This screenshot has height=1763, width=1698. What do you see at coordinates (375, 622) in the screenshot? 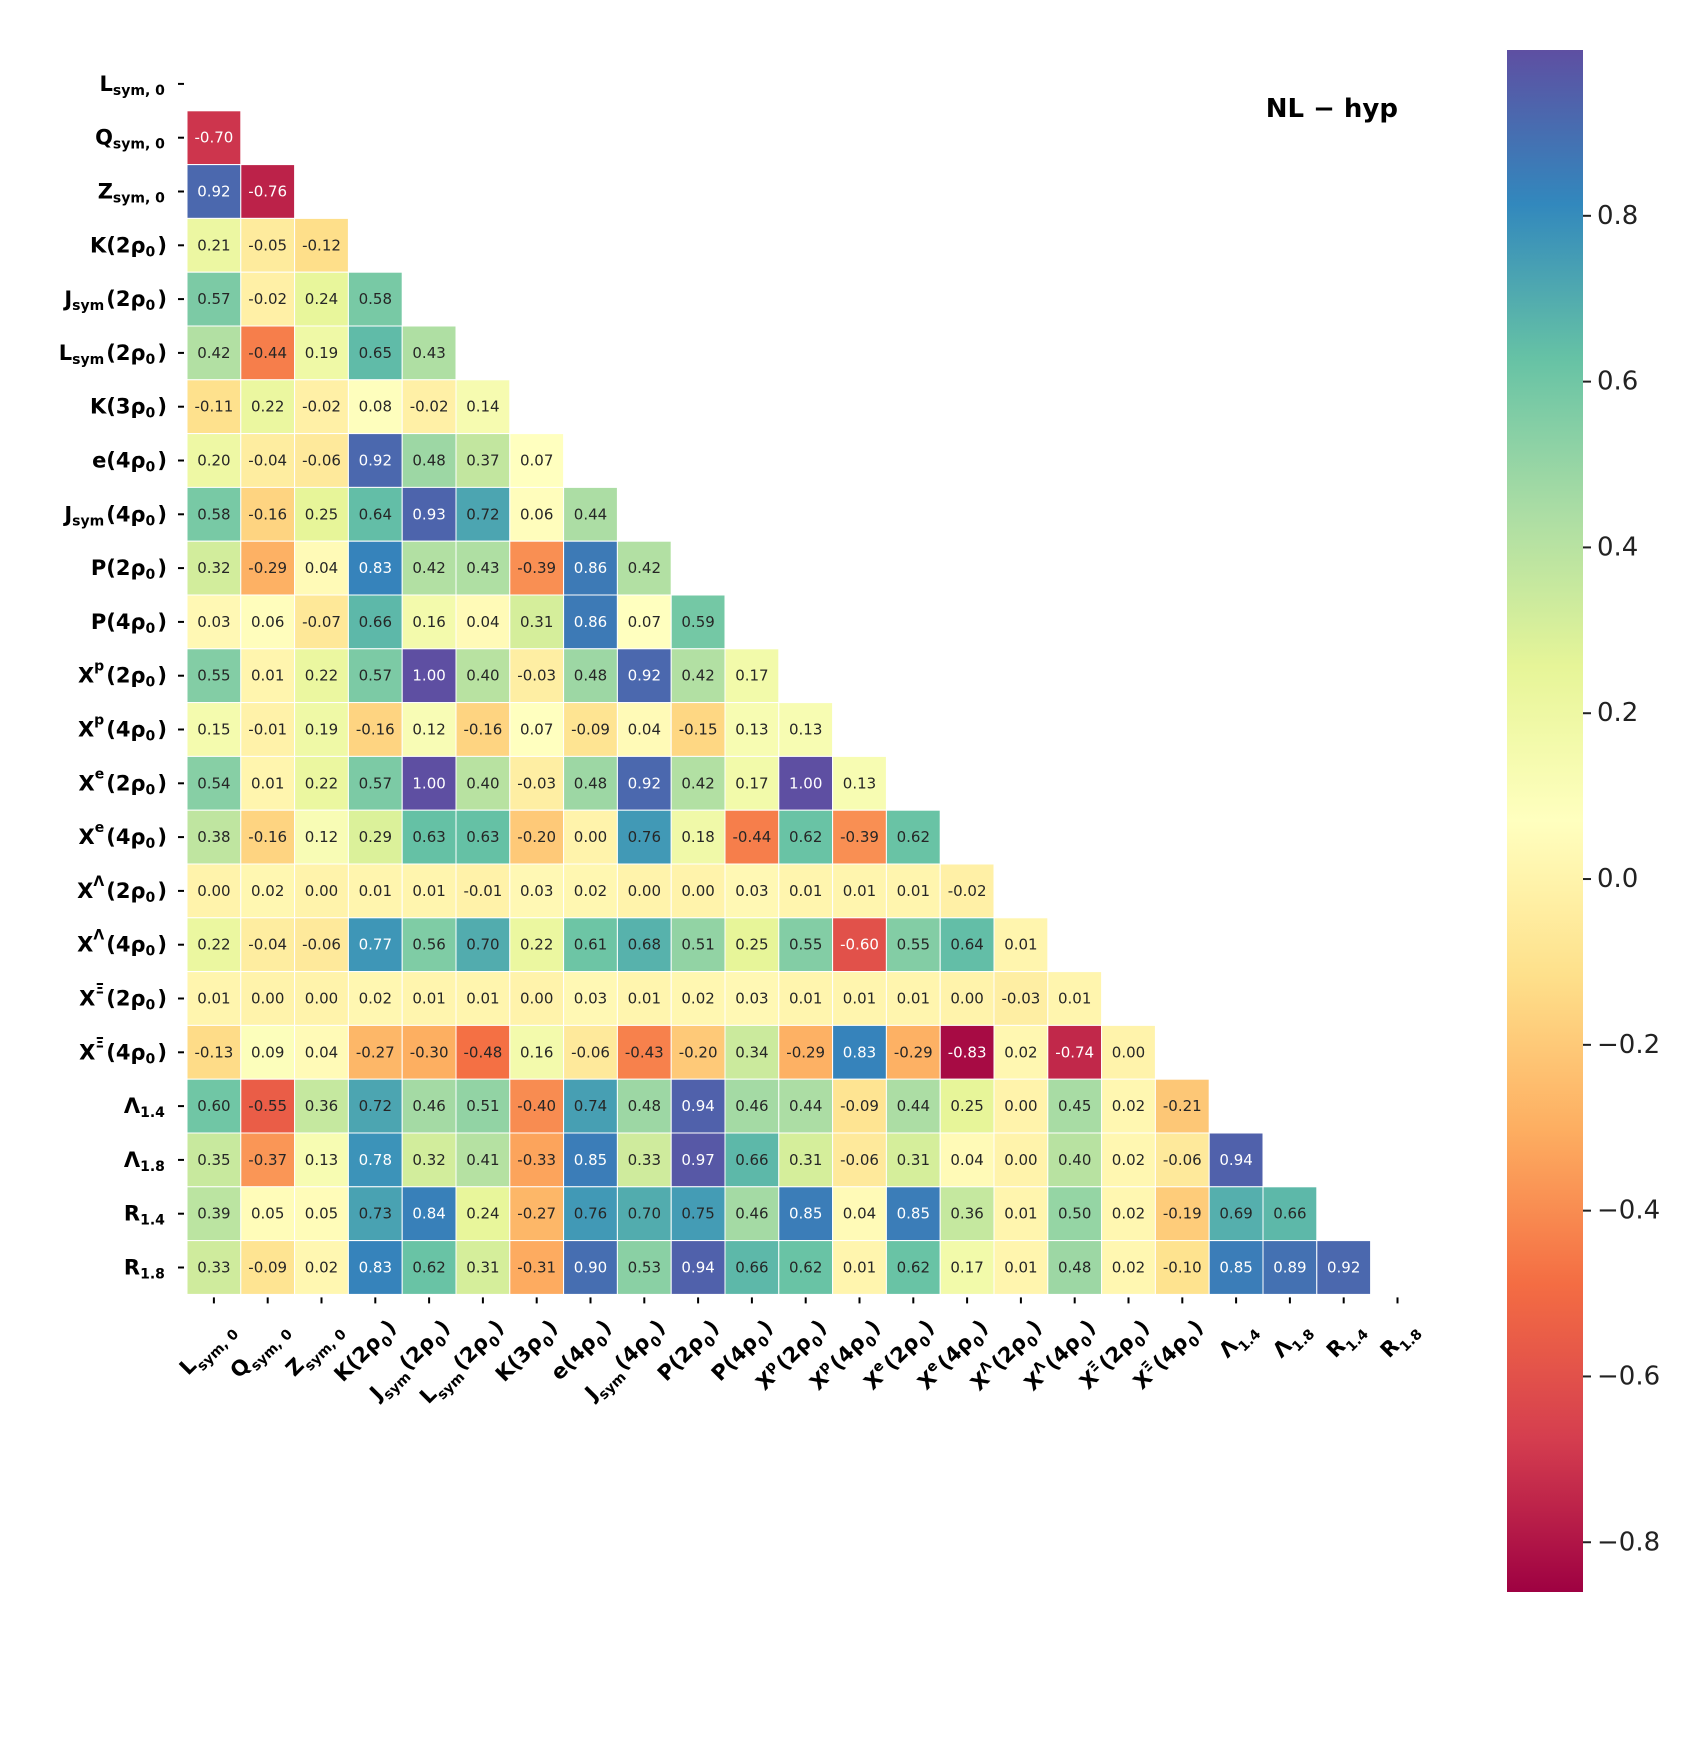
I see `cell-value-label: 0.66` at bounding box center [375, 622].